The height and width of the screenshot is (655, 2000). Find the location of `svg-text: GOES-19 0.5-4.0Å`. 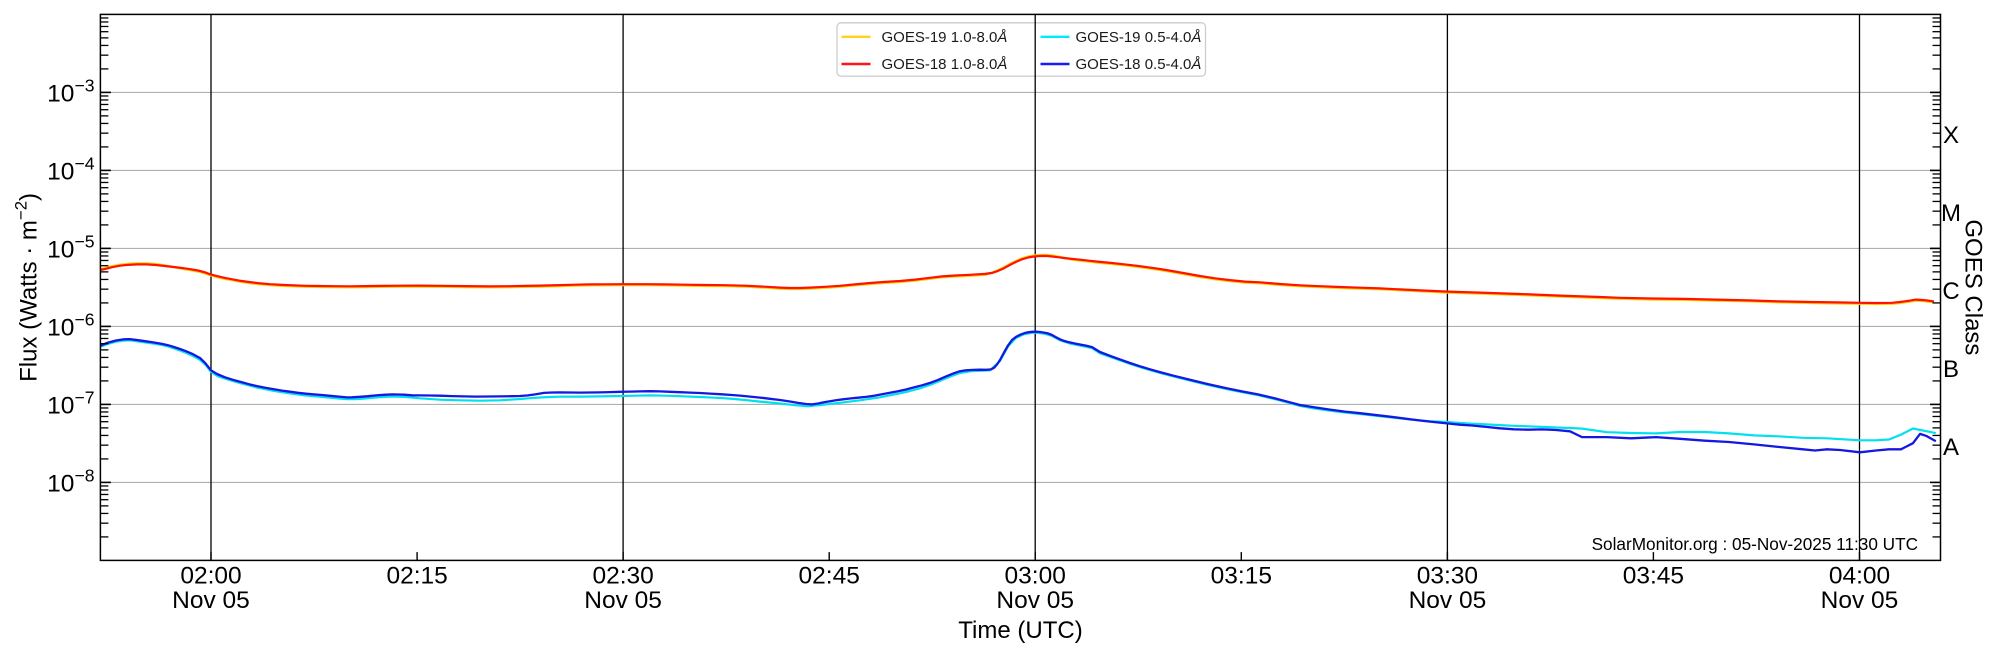

svg-text: GOES-19 0.5-4.0Å is located at coordinates (1139, 37).